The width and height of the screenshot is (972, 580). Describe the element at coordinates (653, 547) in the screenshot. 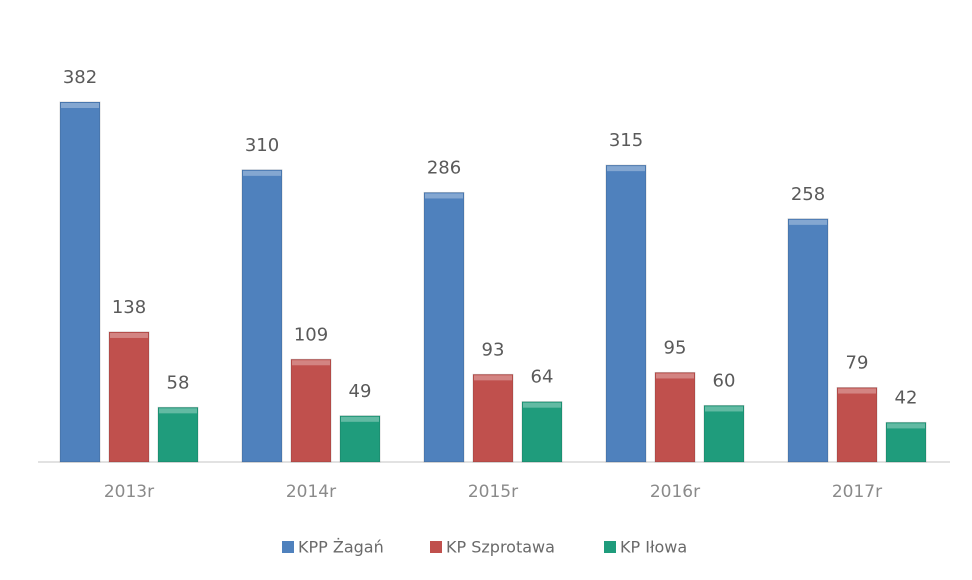

I see `legend-label: KP Iłowa` at that location.